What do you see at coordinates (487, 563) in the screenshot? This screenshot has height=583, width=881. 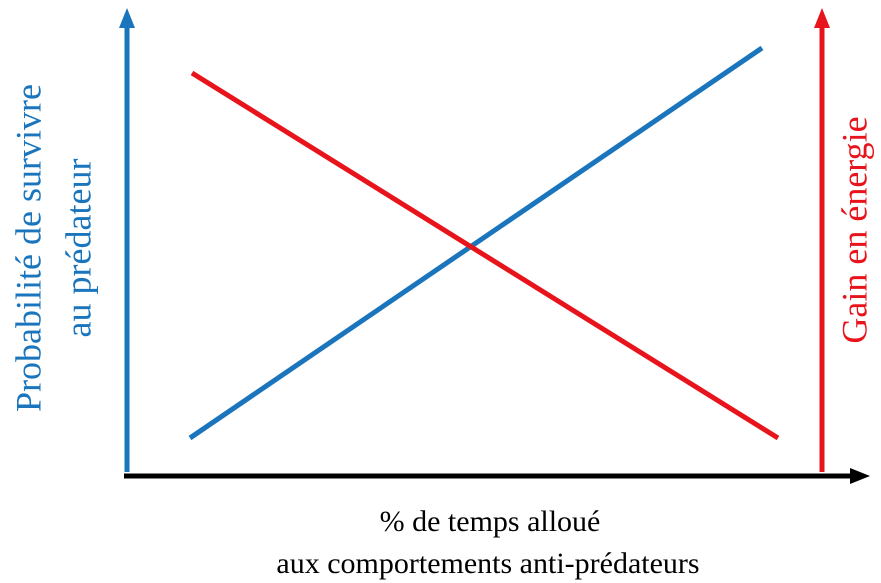 I see `x-axis-label: aux comportements anti-prédateurs` at bounding box center [487, 563].